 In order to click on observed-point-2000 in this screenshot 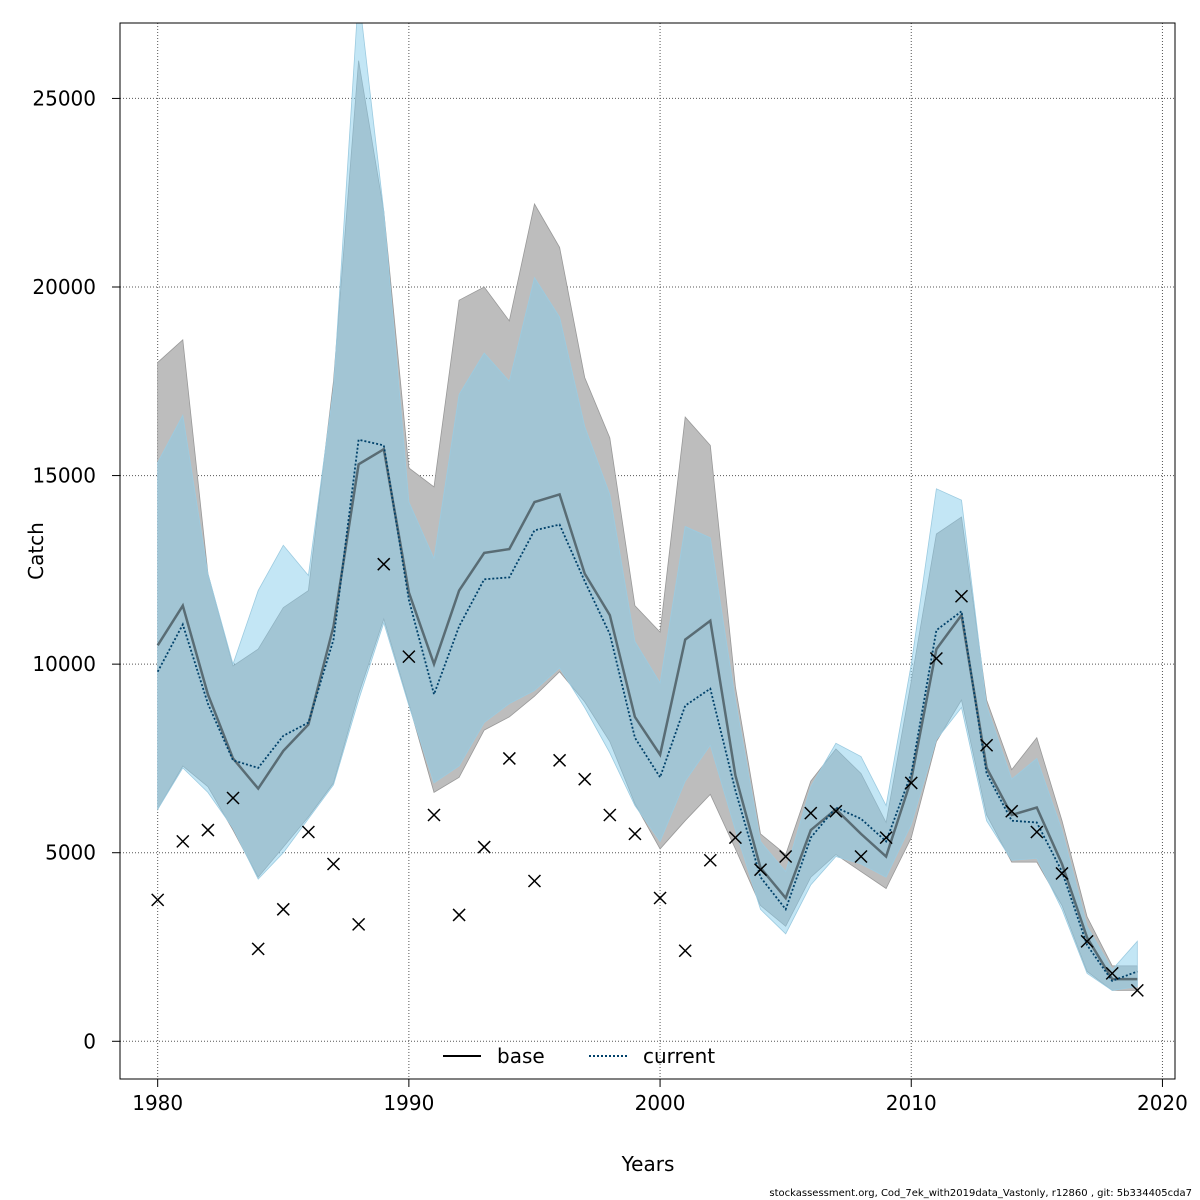, I will do `click(660, 898)`.